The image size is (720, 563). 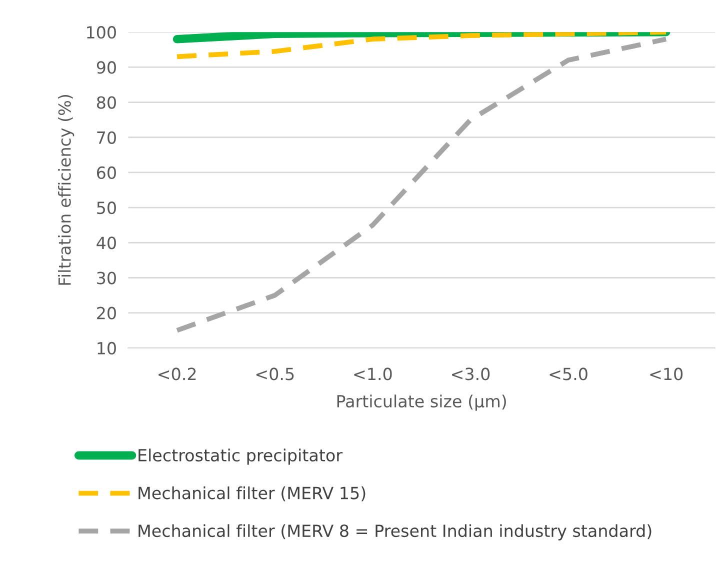 What do you see at coordinates (177, 374) in the screenshot?
I see `x-tick-label: <0.2` at bounding box center [177, 374].